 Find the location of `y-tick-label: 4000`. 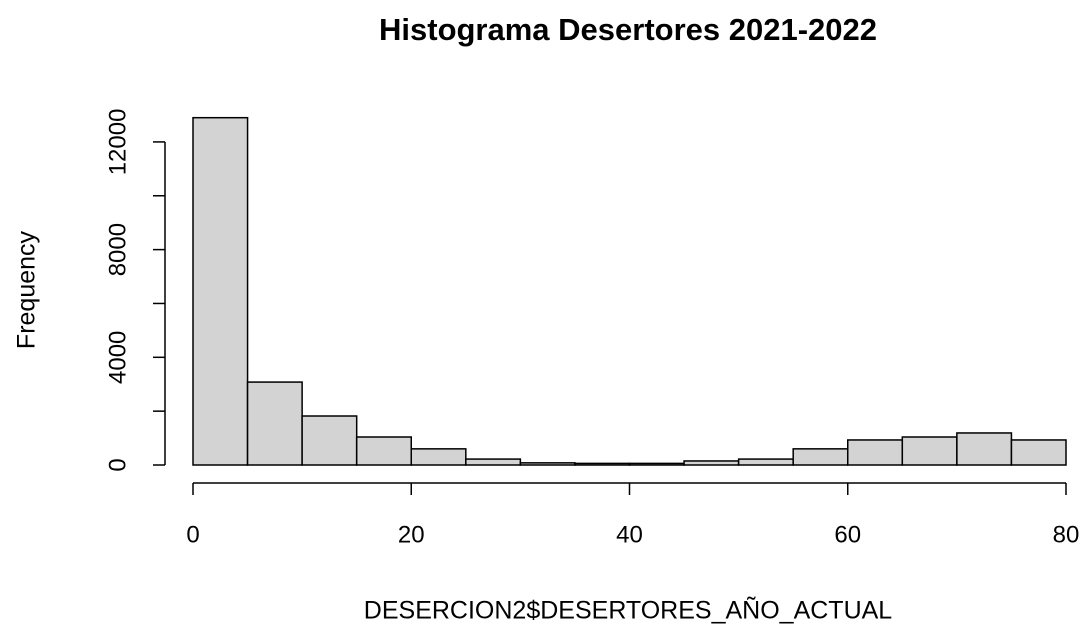

y-tick-label: 4000 is located at coordinates (117, 357).